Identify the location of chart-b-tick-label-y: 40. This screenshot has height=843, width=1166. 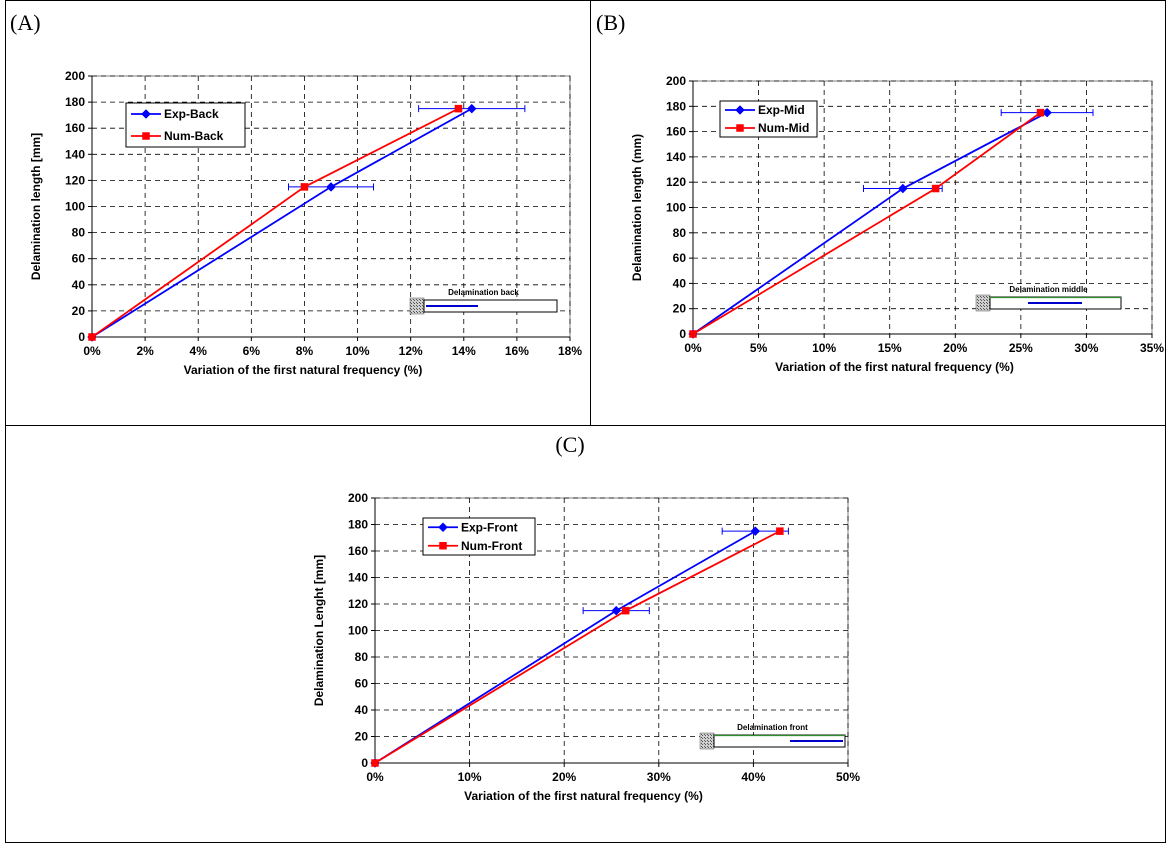
(680, 283).